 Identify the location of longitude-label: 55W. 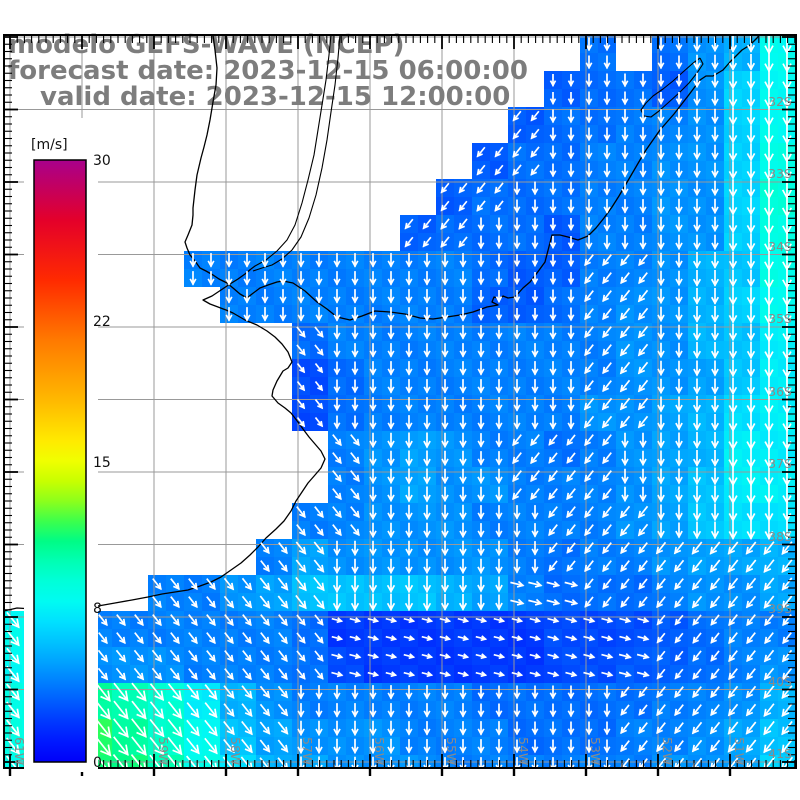
(451, 751).